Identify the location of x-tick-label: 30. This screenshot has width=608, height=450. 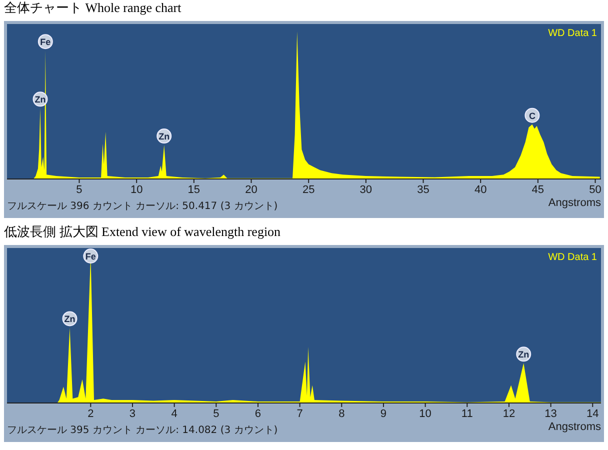
(366, 190).